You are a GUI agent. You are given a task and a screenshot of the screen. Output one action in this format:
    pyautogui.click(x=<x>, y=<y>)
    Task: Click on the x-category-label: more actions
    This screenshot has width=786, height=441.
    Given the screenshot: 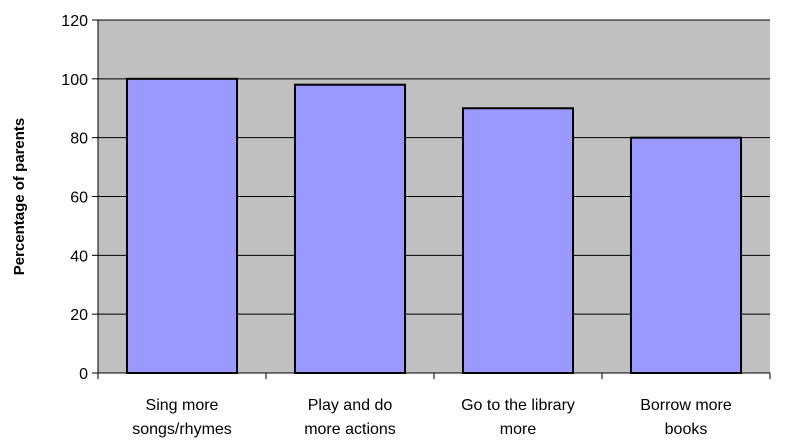 What is the action you would take?
    pyautogui.click(x=350, y=429)
    